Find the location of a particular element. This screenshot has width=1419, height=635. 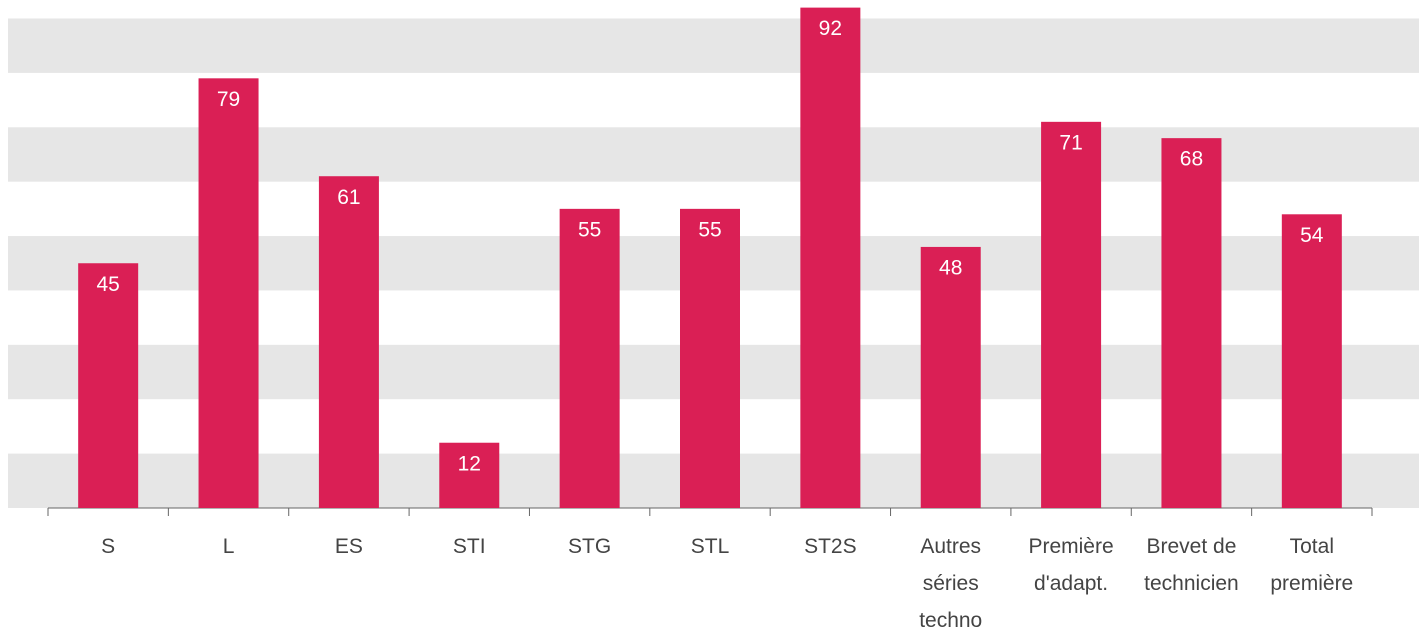

x-tick-label: S is located at coordinates (108, 546).